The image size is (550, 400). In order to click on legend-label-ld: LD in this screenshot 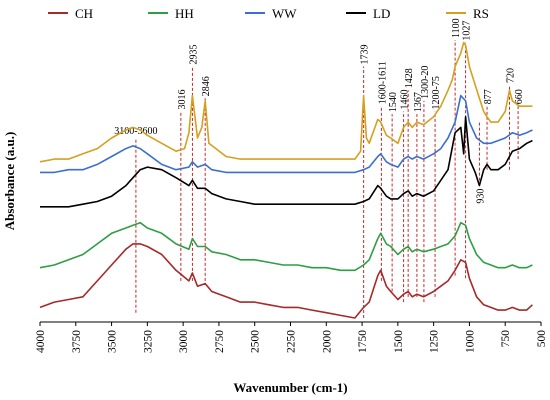, I will do `click(381, 13)`.